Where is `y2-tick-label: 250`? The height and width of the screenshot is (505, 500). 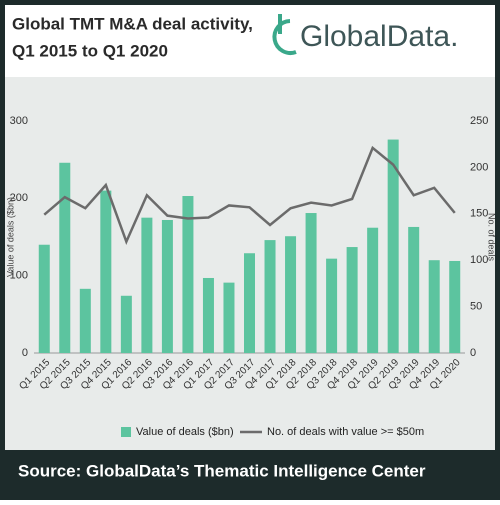
y2-tick-label: 250 is located at coordinates (479, 121).